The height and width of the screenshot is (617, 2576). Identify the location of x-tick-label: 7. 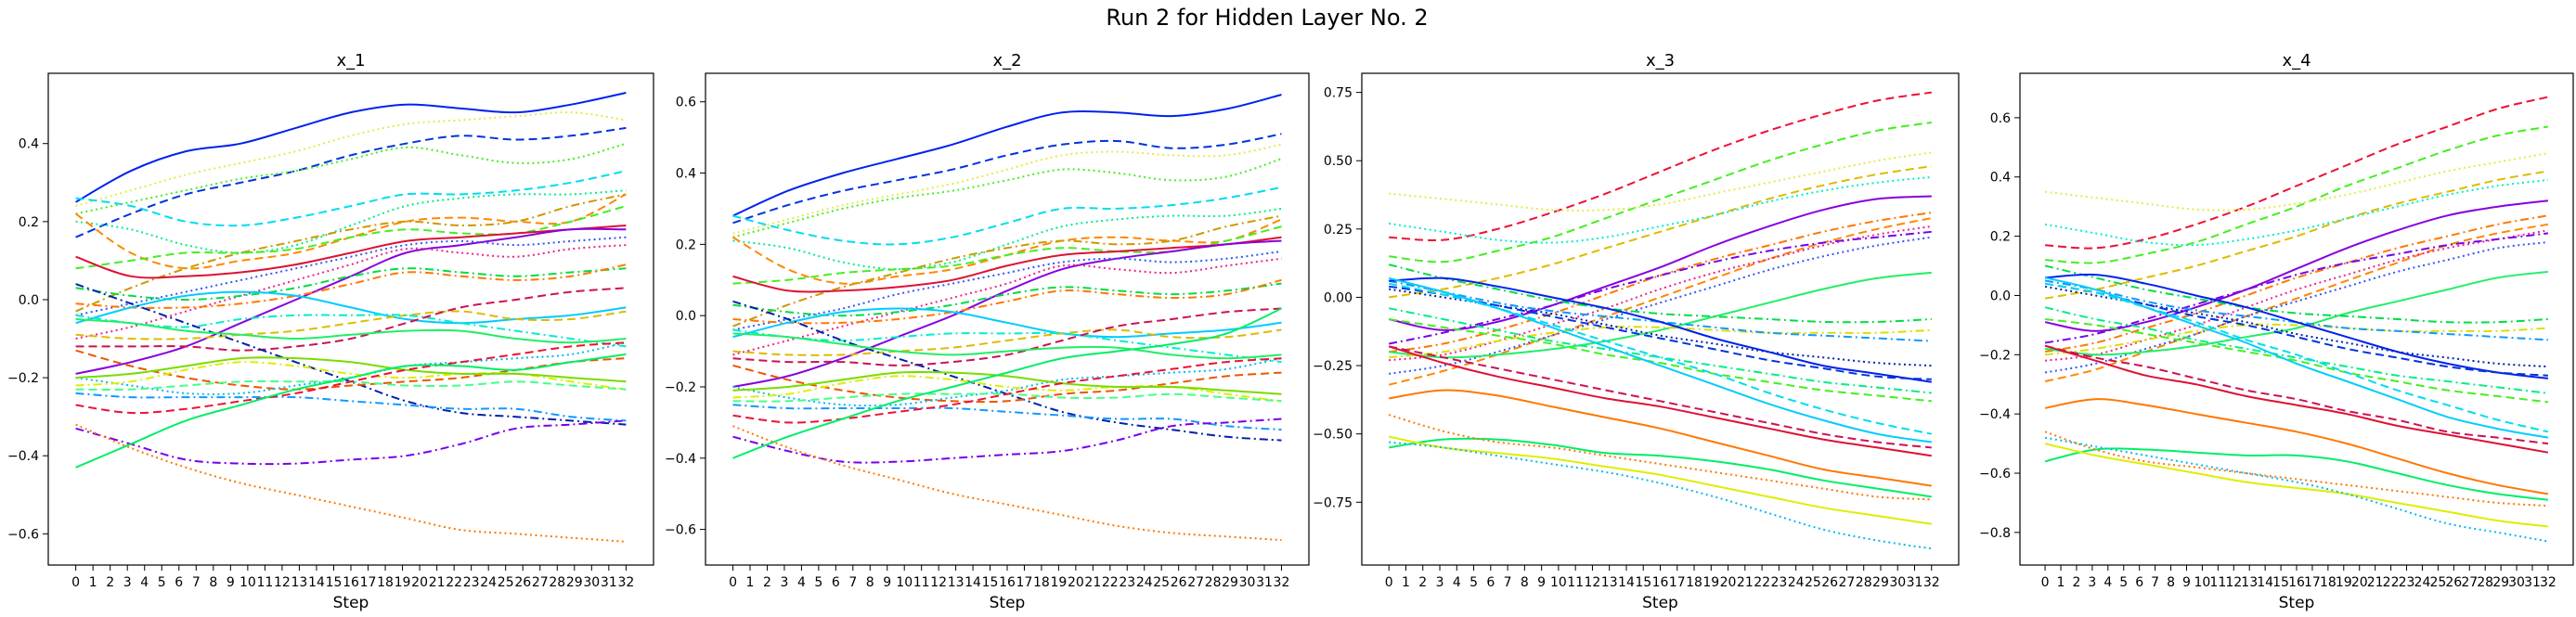
(196, 582).